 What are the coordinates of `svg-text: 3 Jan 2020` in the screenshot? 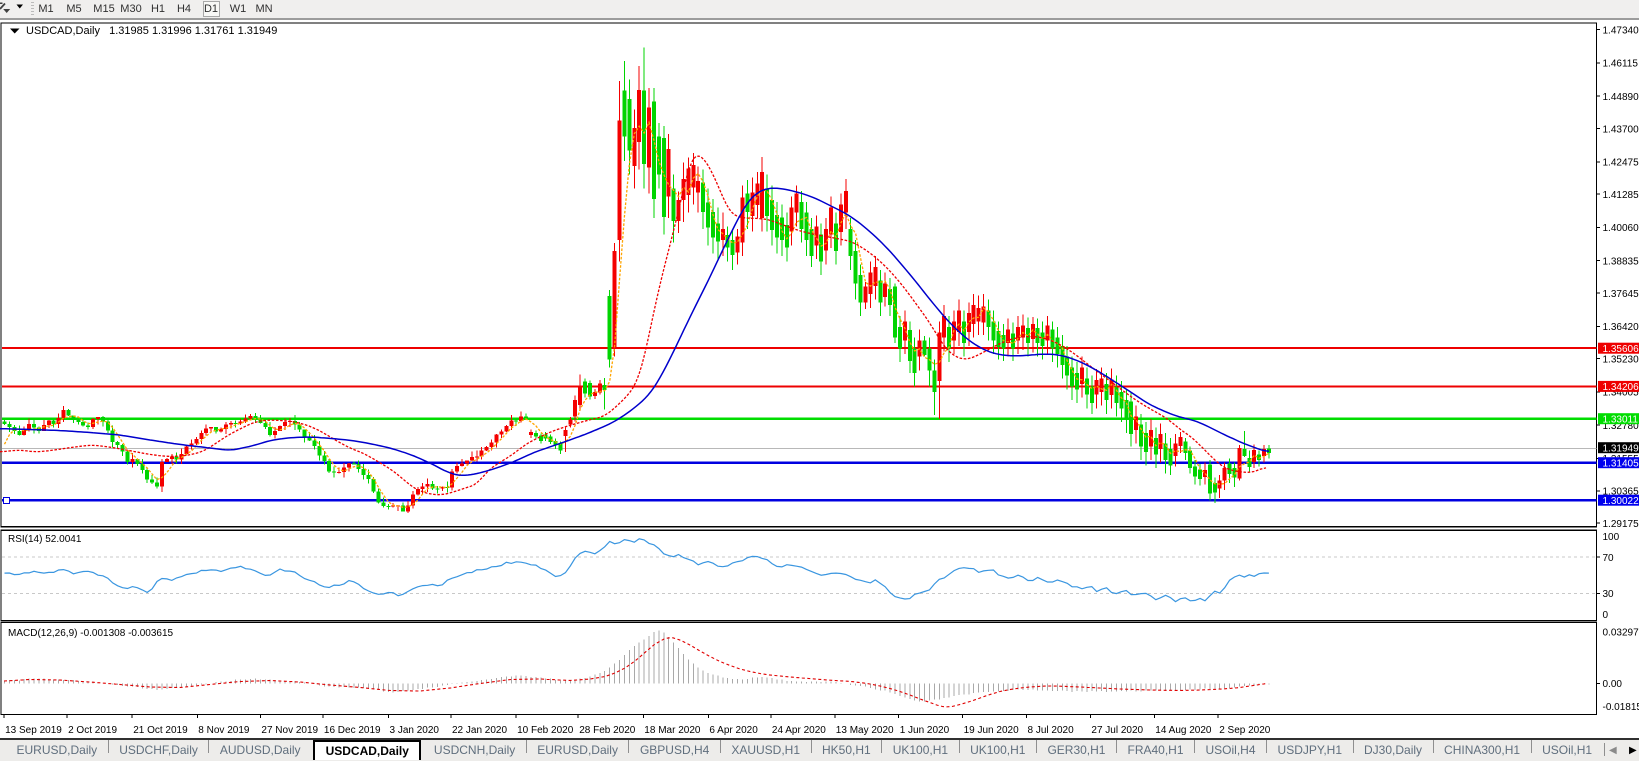 It's located at (415, 730).